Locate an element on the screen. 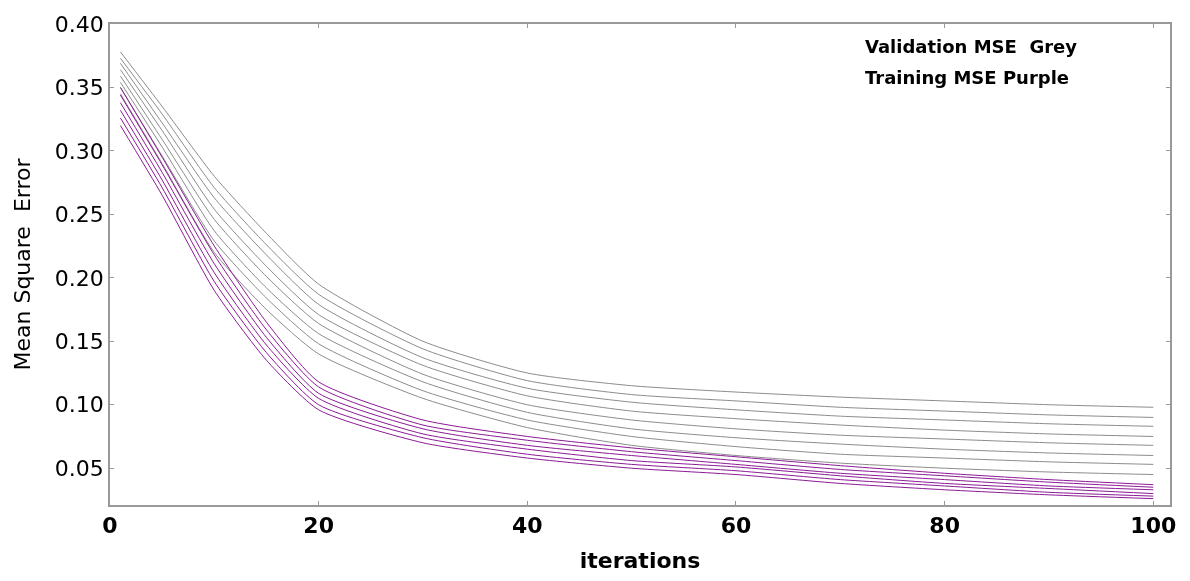 The height and width of the screenshot is (581, 1190). annotation: Training MSE Purple is located at coordinates (967, 77).